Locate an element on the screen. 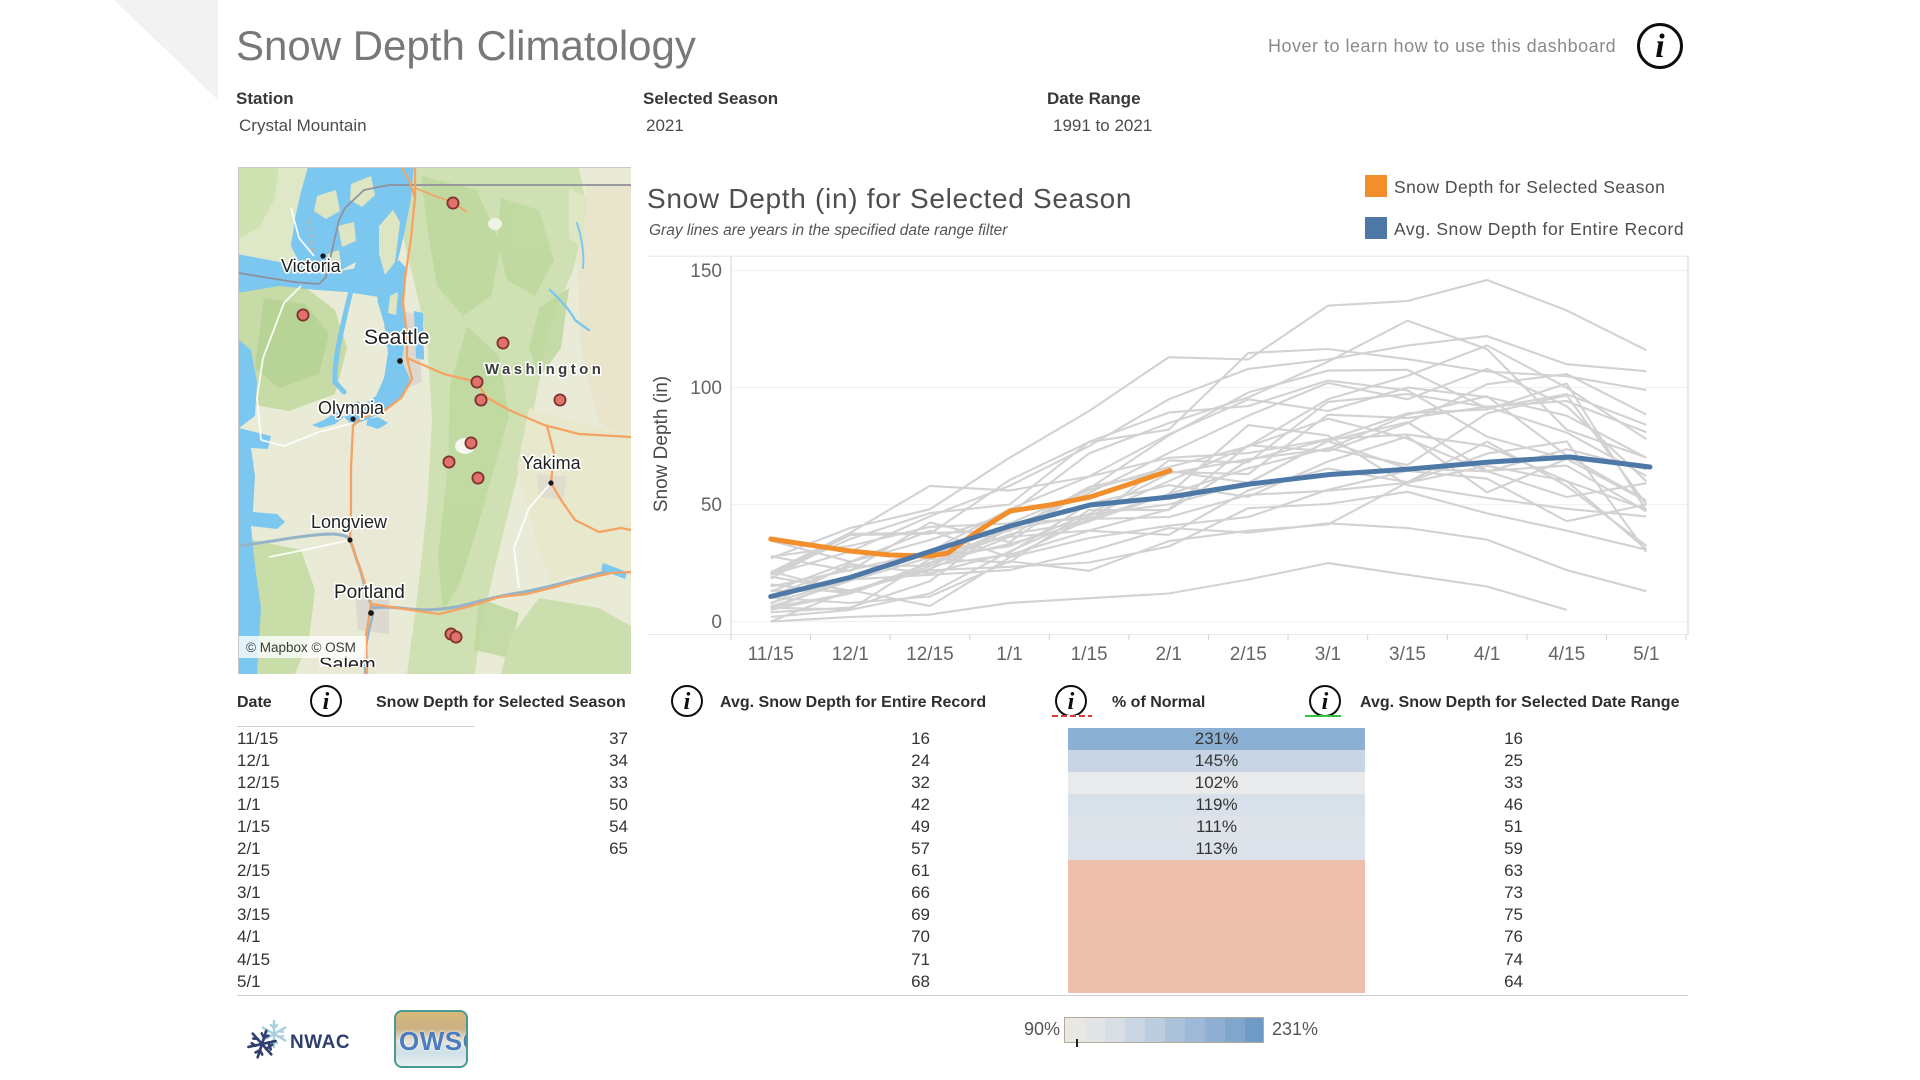 The image size is (1920, 1080). svg-text: 4/1 is located at coordinates (1487, 654).